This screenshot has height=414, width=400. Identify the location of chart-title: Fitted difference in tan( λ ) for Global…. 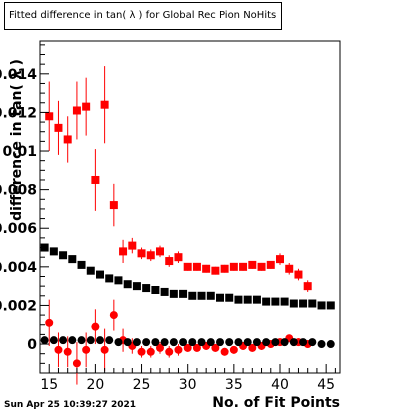
(143, 16).